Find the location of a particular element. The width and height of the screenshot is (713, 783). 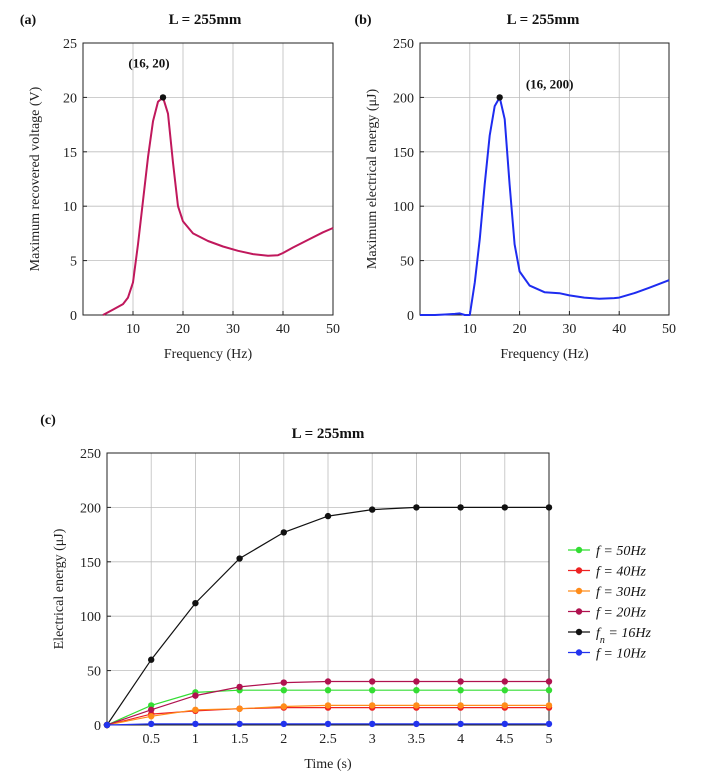

y-axis-label: Maximum recovered voltage (V) is located at coordinates (35, 178).